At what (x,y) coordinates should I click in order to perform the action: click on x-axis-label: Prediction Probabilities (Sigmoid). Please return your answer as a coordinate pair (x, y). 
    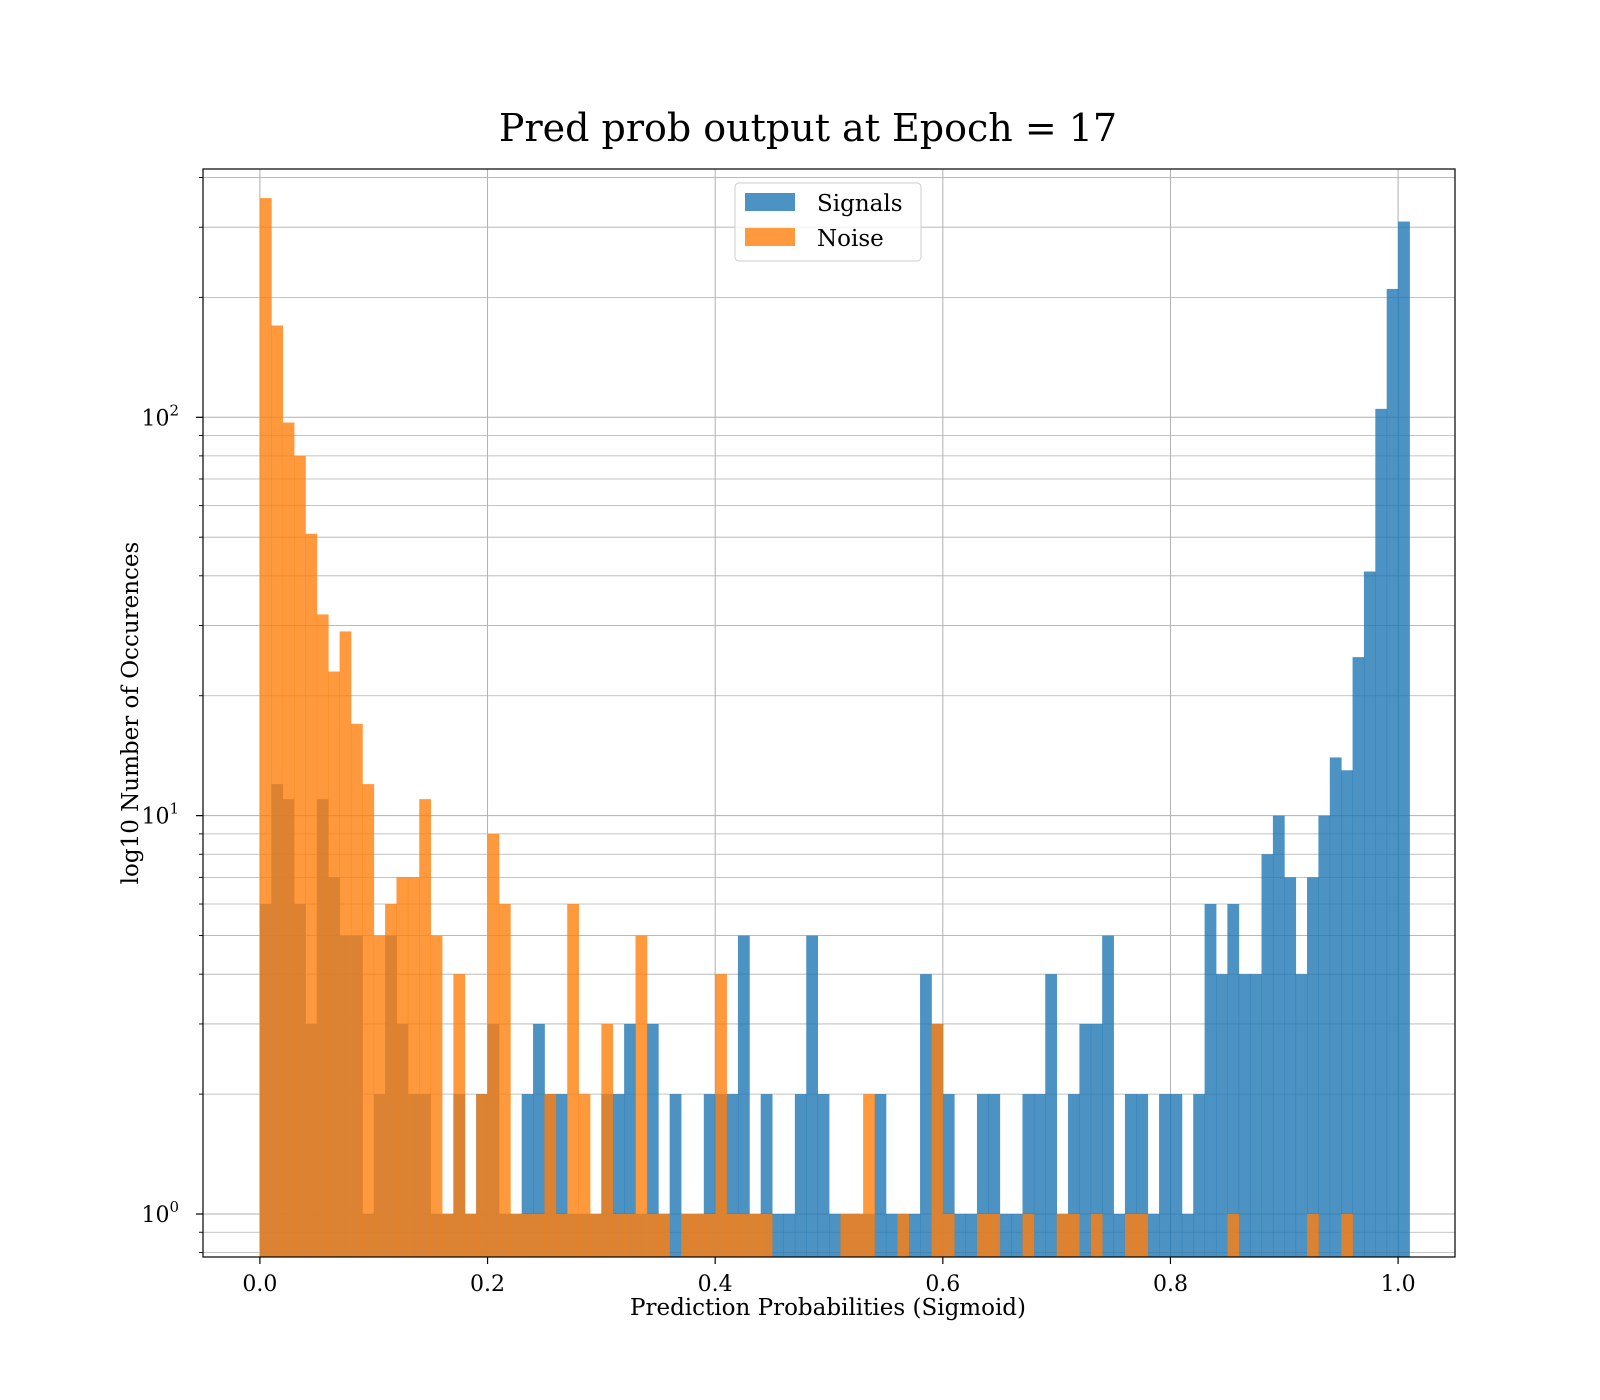
    Looking at the image, I should click on (828, 1308).